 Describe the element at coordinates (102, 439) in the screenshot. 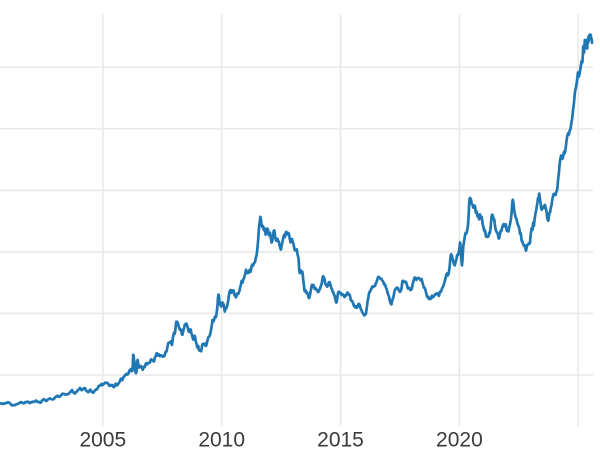

I see `svg-text: 2005` at that location.